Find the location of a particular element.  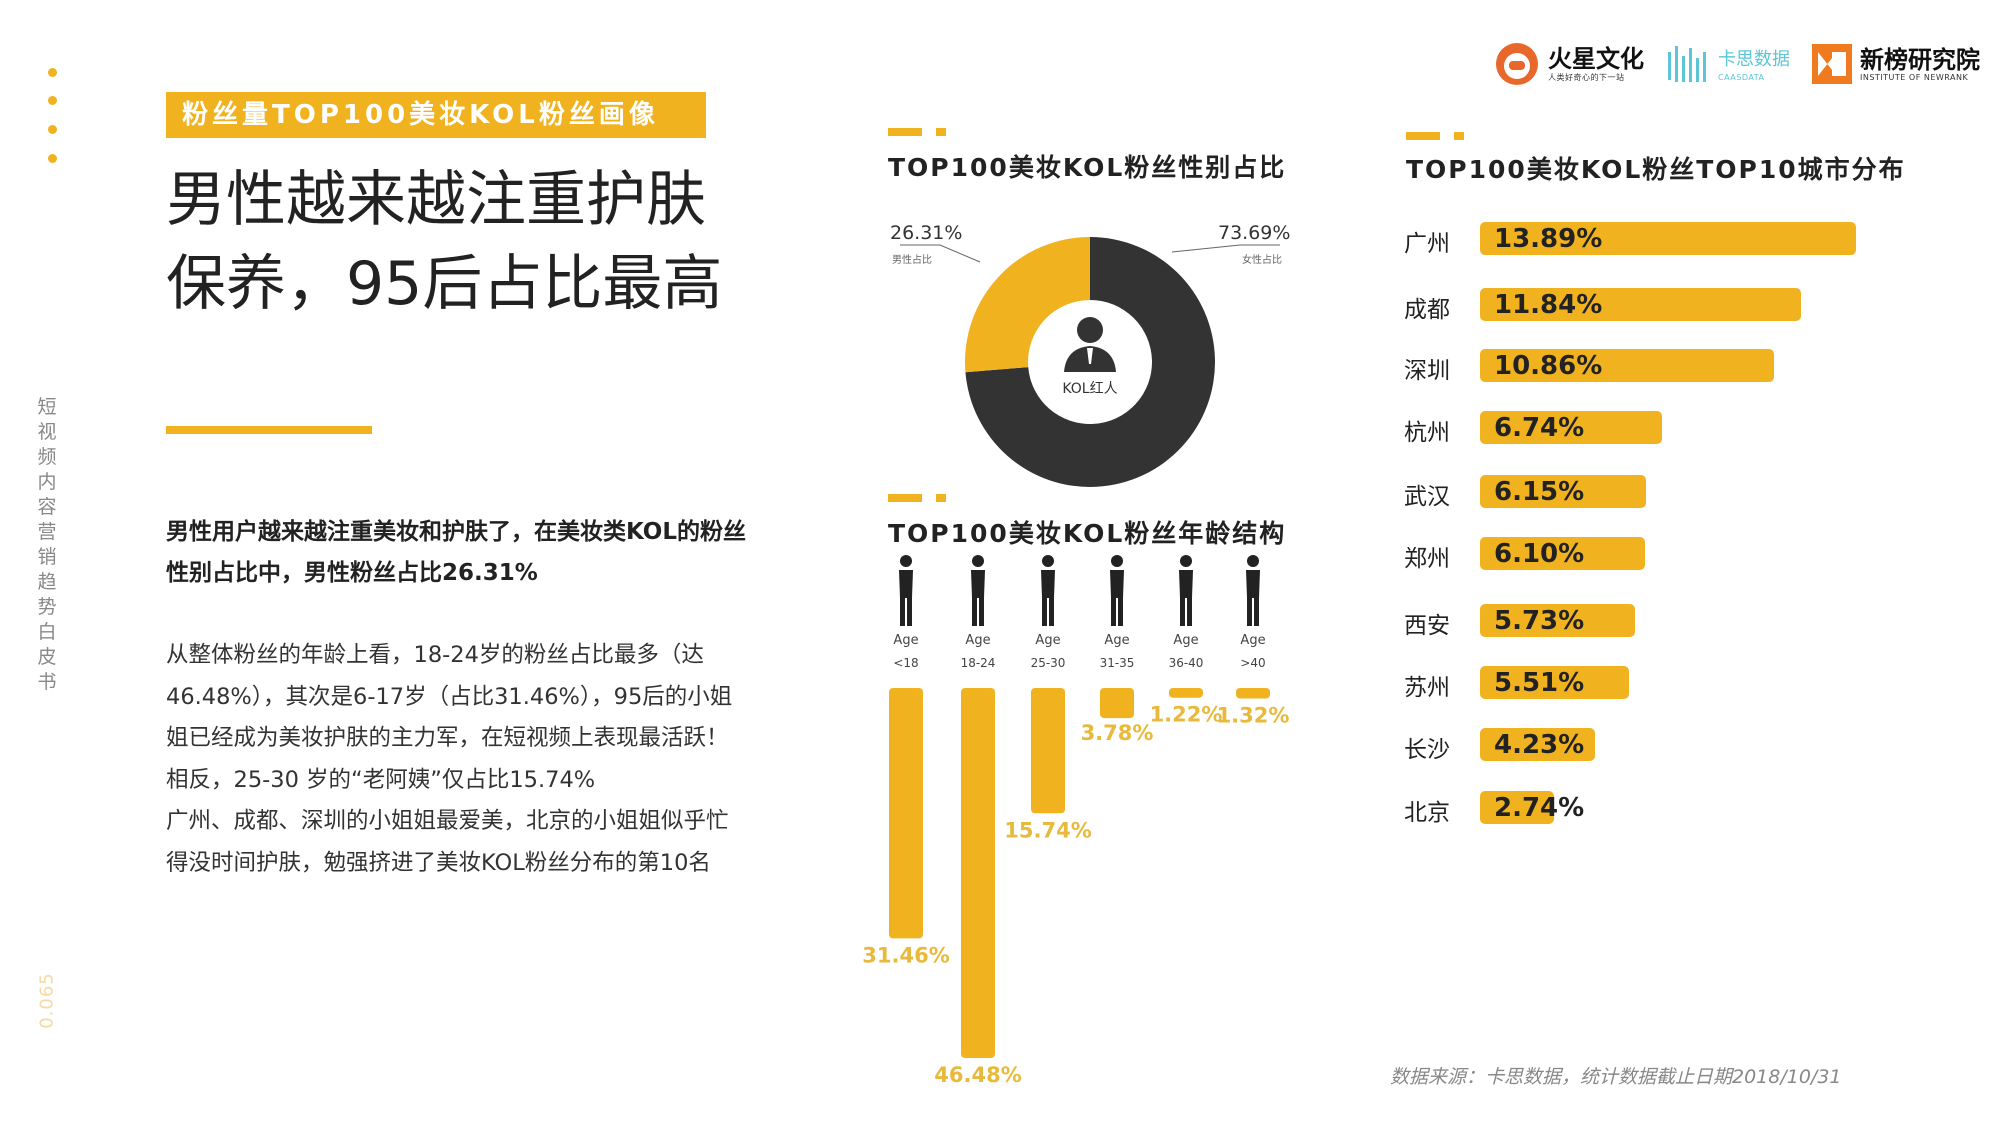

city-row: 长沙 4.23% is located at coordinates (1664, 745).